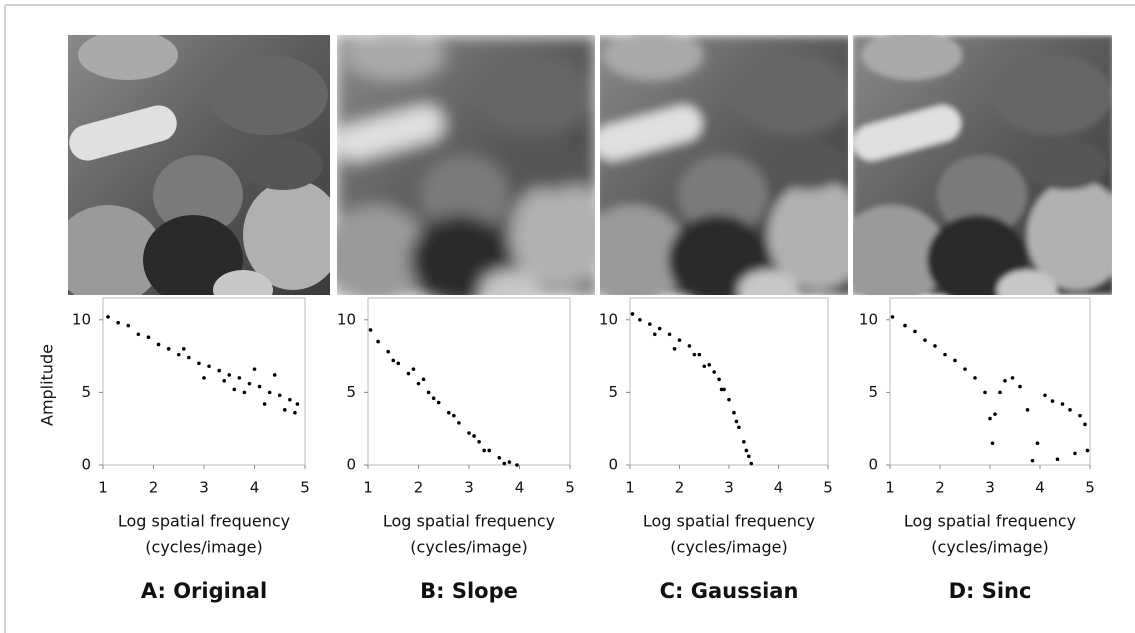  I want to click on panel-title: A: Original, so click(204, 591).